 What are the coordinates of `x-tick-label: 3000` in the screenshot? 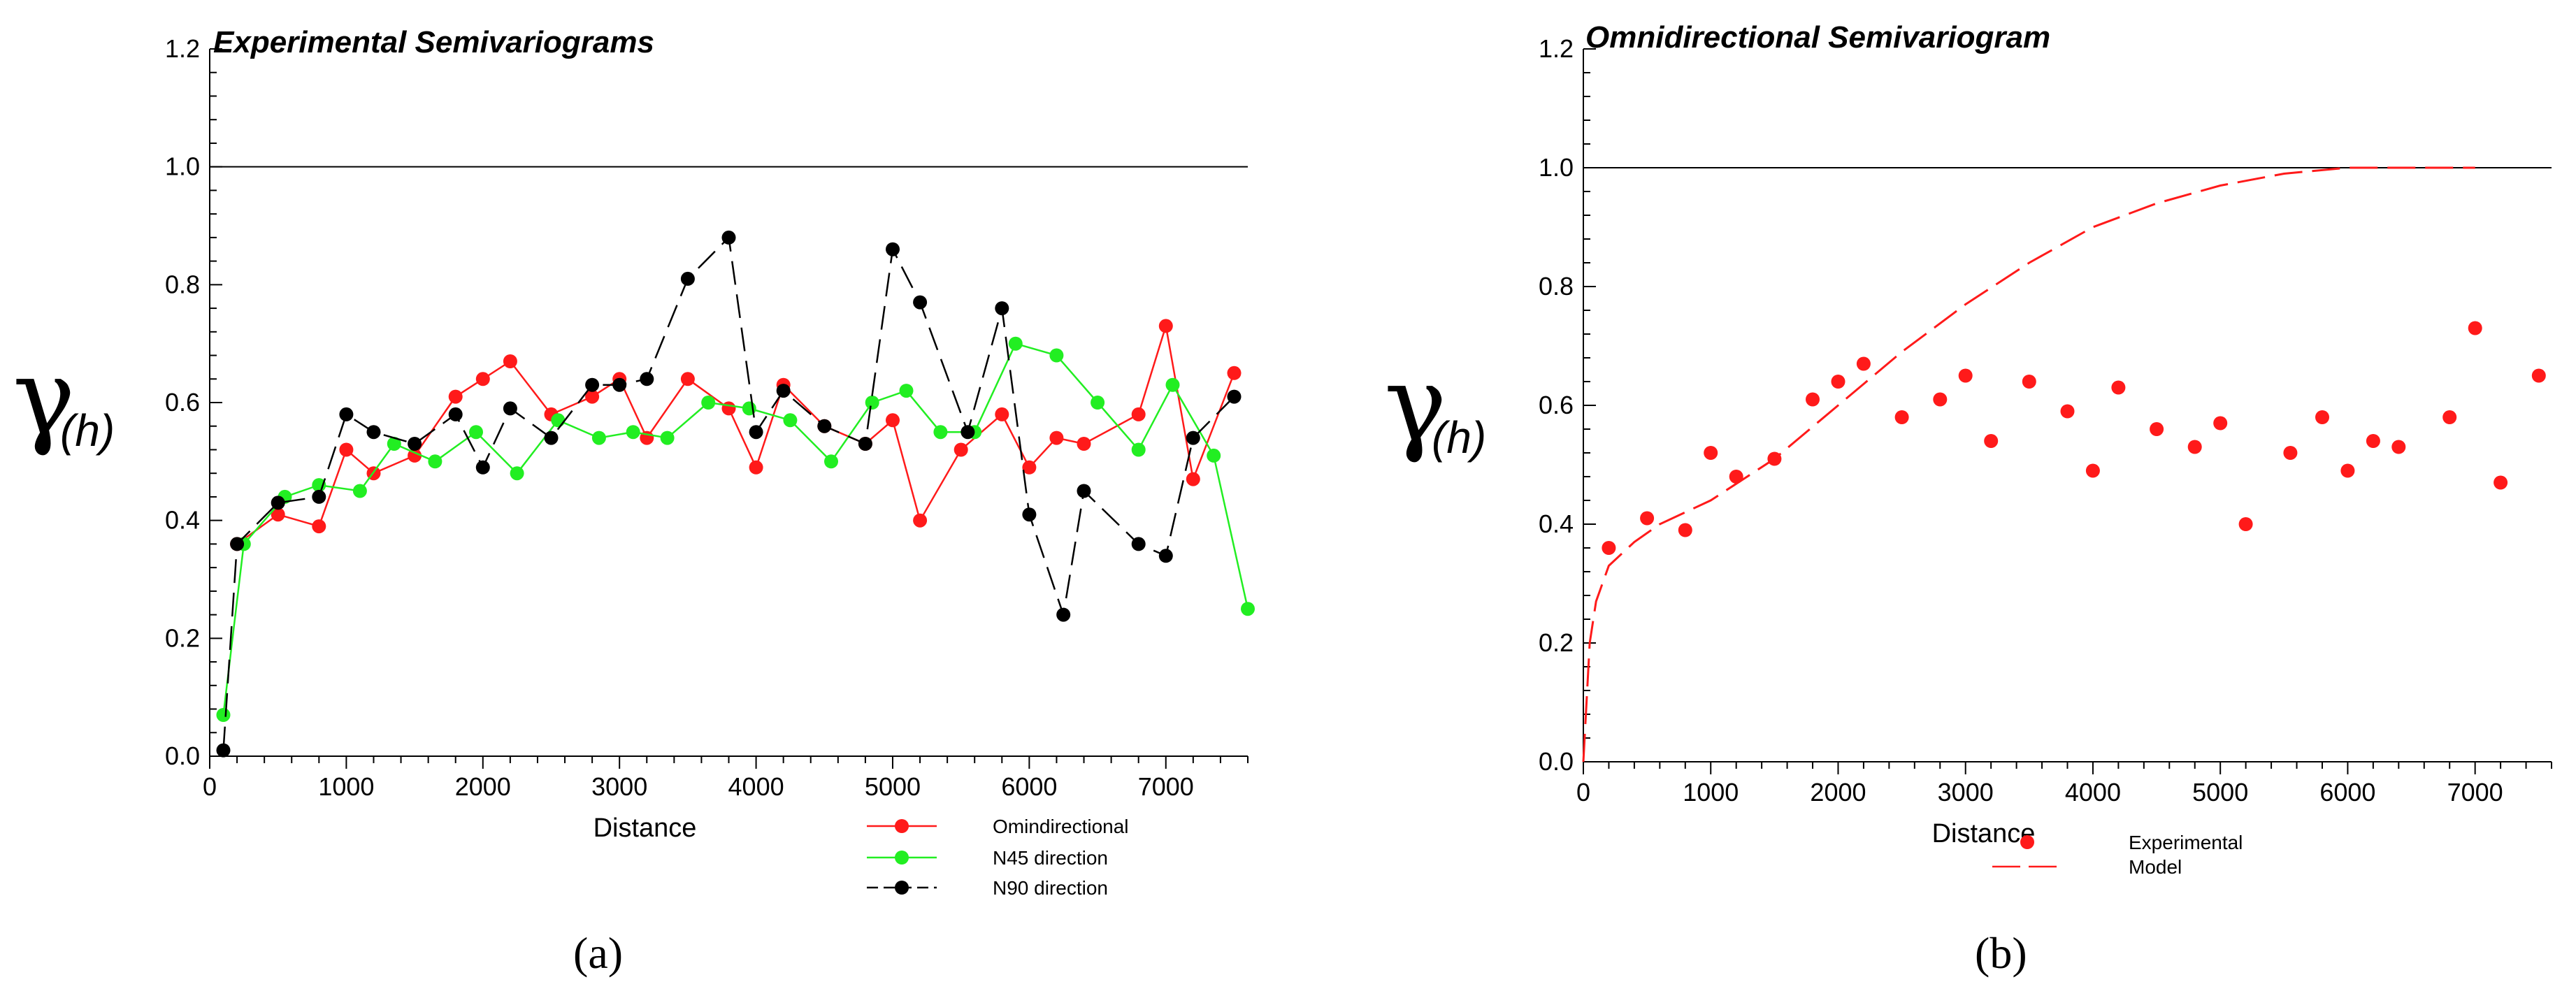 It's located at (619, 786).